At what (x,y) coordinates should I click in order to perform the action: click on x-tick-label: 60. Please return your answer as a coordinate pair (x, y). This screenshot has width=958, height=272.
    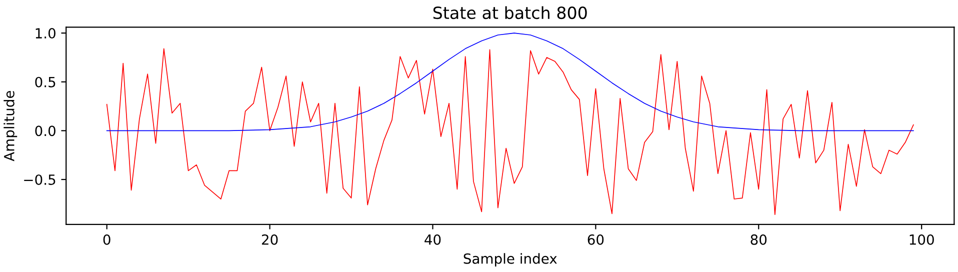
    Looking at the image, I should click on (596, 239).